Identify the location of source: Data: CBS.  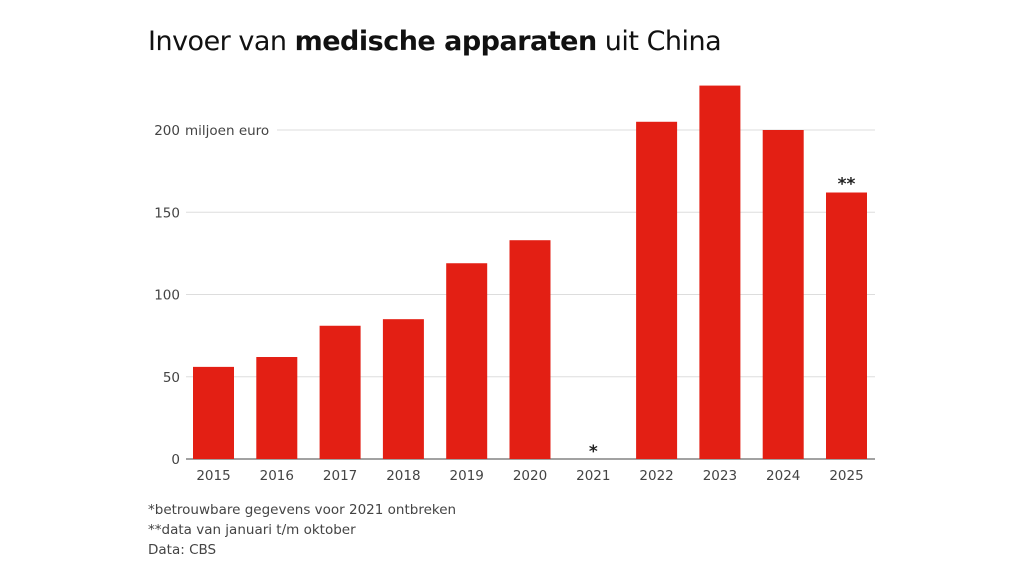
(182, 550).